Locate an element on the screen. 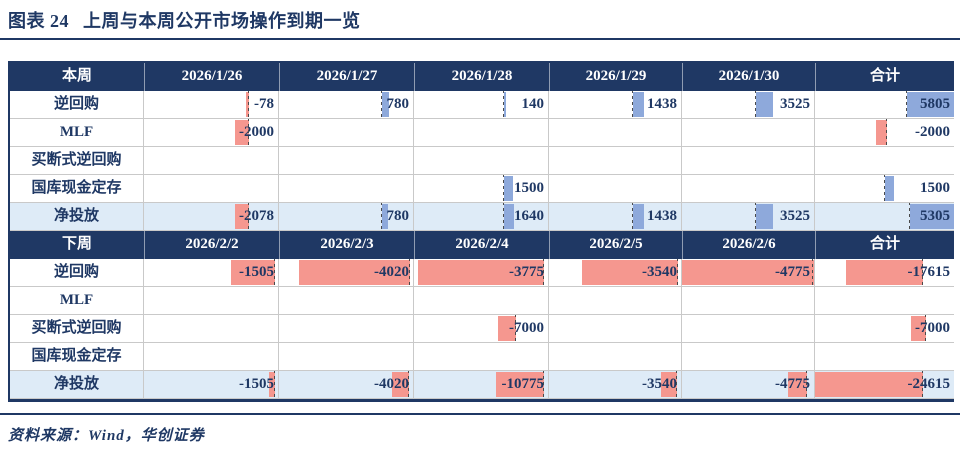 Image resolution: width=960 pixels, height=457 pixels. cell-value: -2000 is located at coordinates (932, 132).